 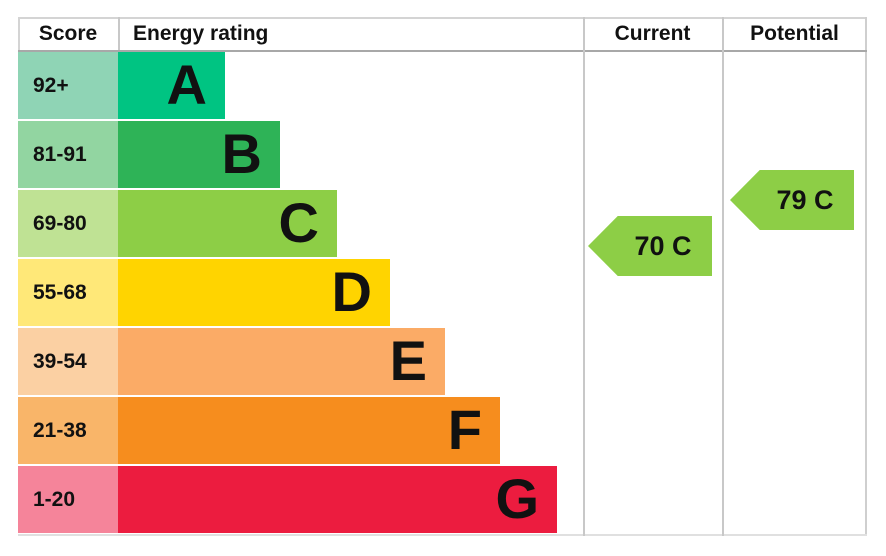 What do you see at coordinates (442, 33) in the screenshot?
I see `header-row: Score Energy rating Current Potential` at bounding box center [442, 33].